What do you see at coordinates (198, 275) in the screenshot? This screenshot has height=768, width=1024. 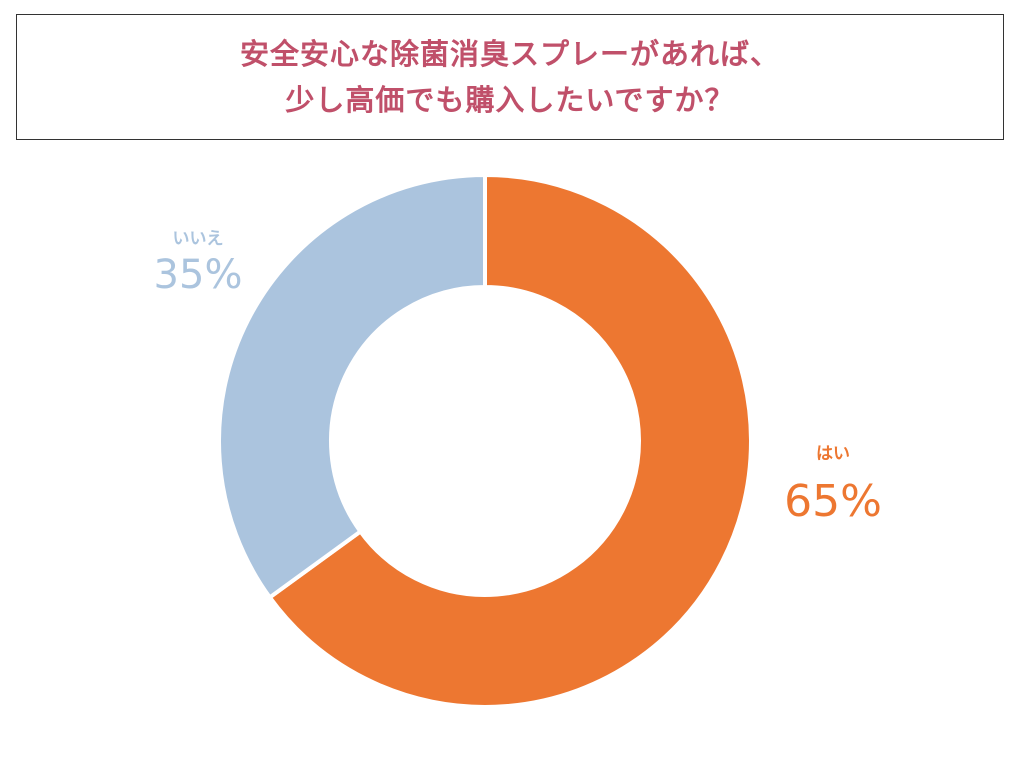 I see `label-percent-no: 35%` at bounding box center [198, 275].